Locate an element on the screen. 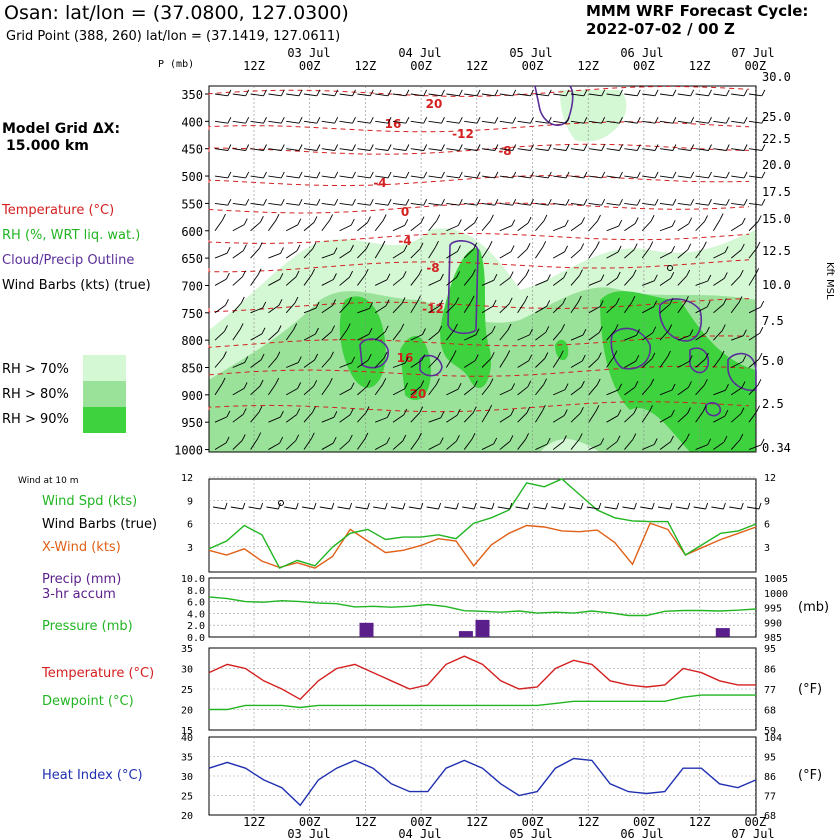  model-grid-label: Model Grid ΔX: is located at coordinates (61, 129).